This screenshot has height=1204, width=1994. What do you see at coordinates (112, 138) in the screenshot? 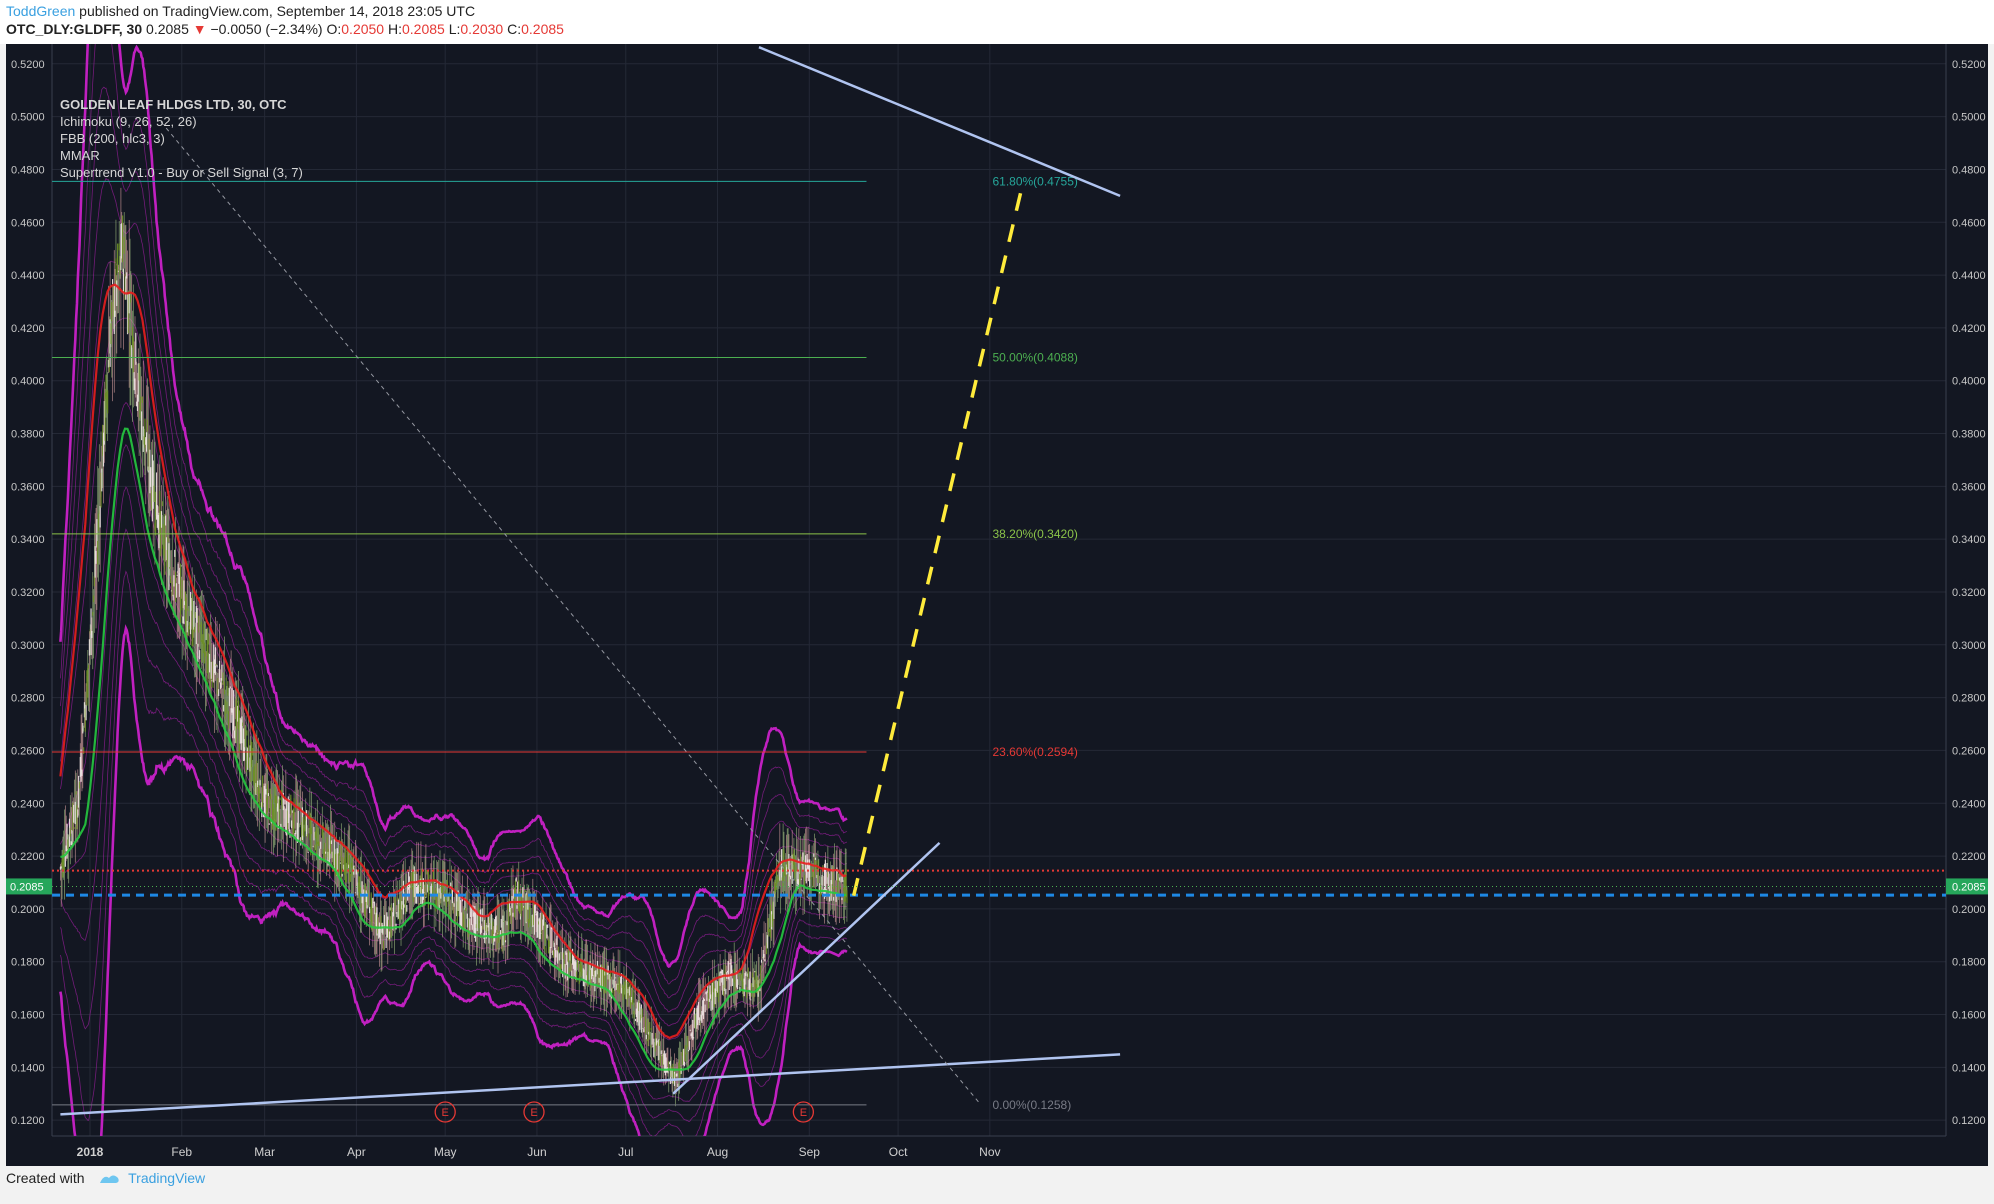
I see `legend-study-fbb: FBB (200, hlc3, 3)` at bounding box center [112, 138].